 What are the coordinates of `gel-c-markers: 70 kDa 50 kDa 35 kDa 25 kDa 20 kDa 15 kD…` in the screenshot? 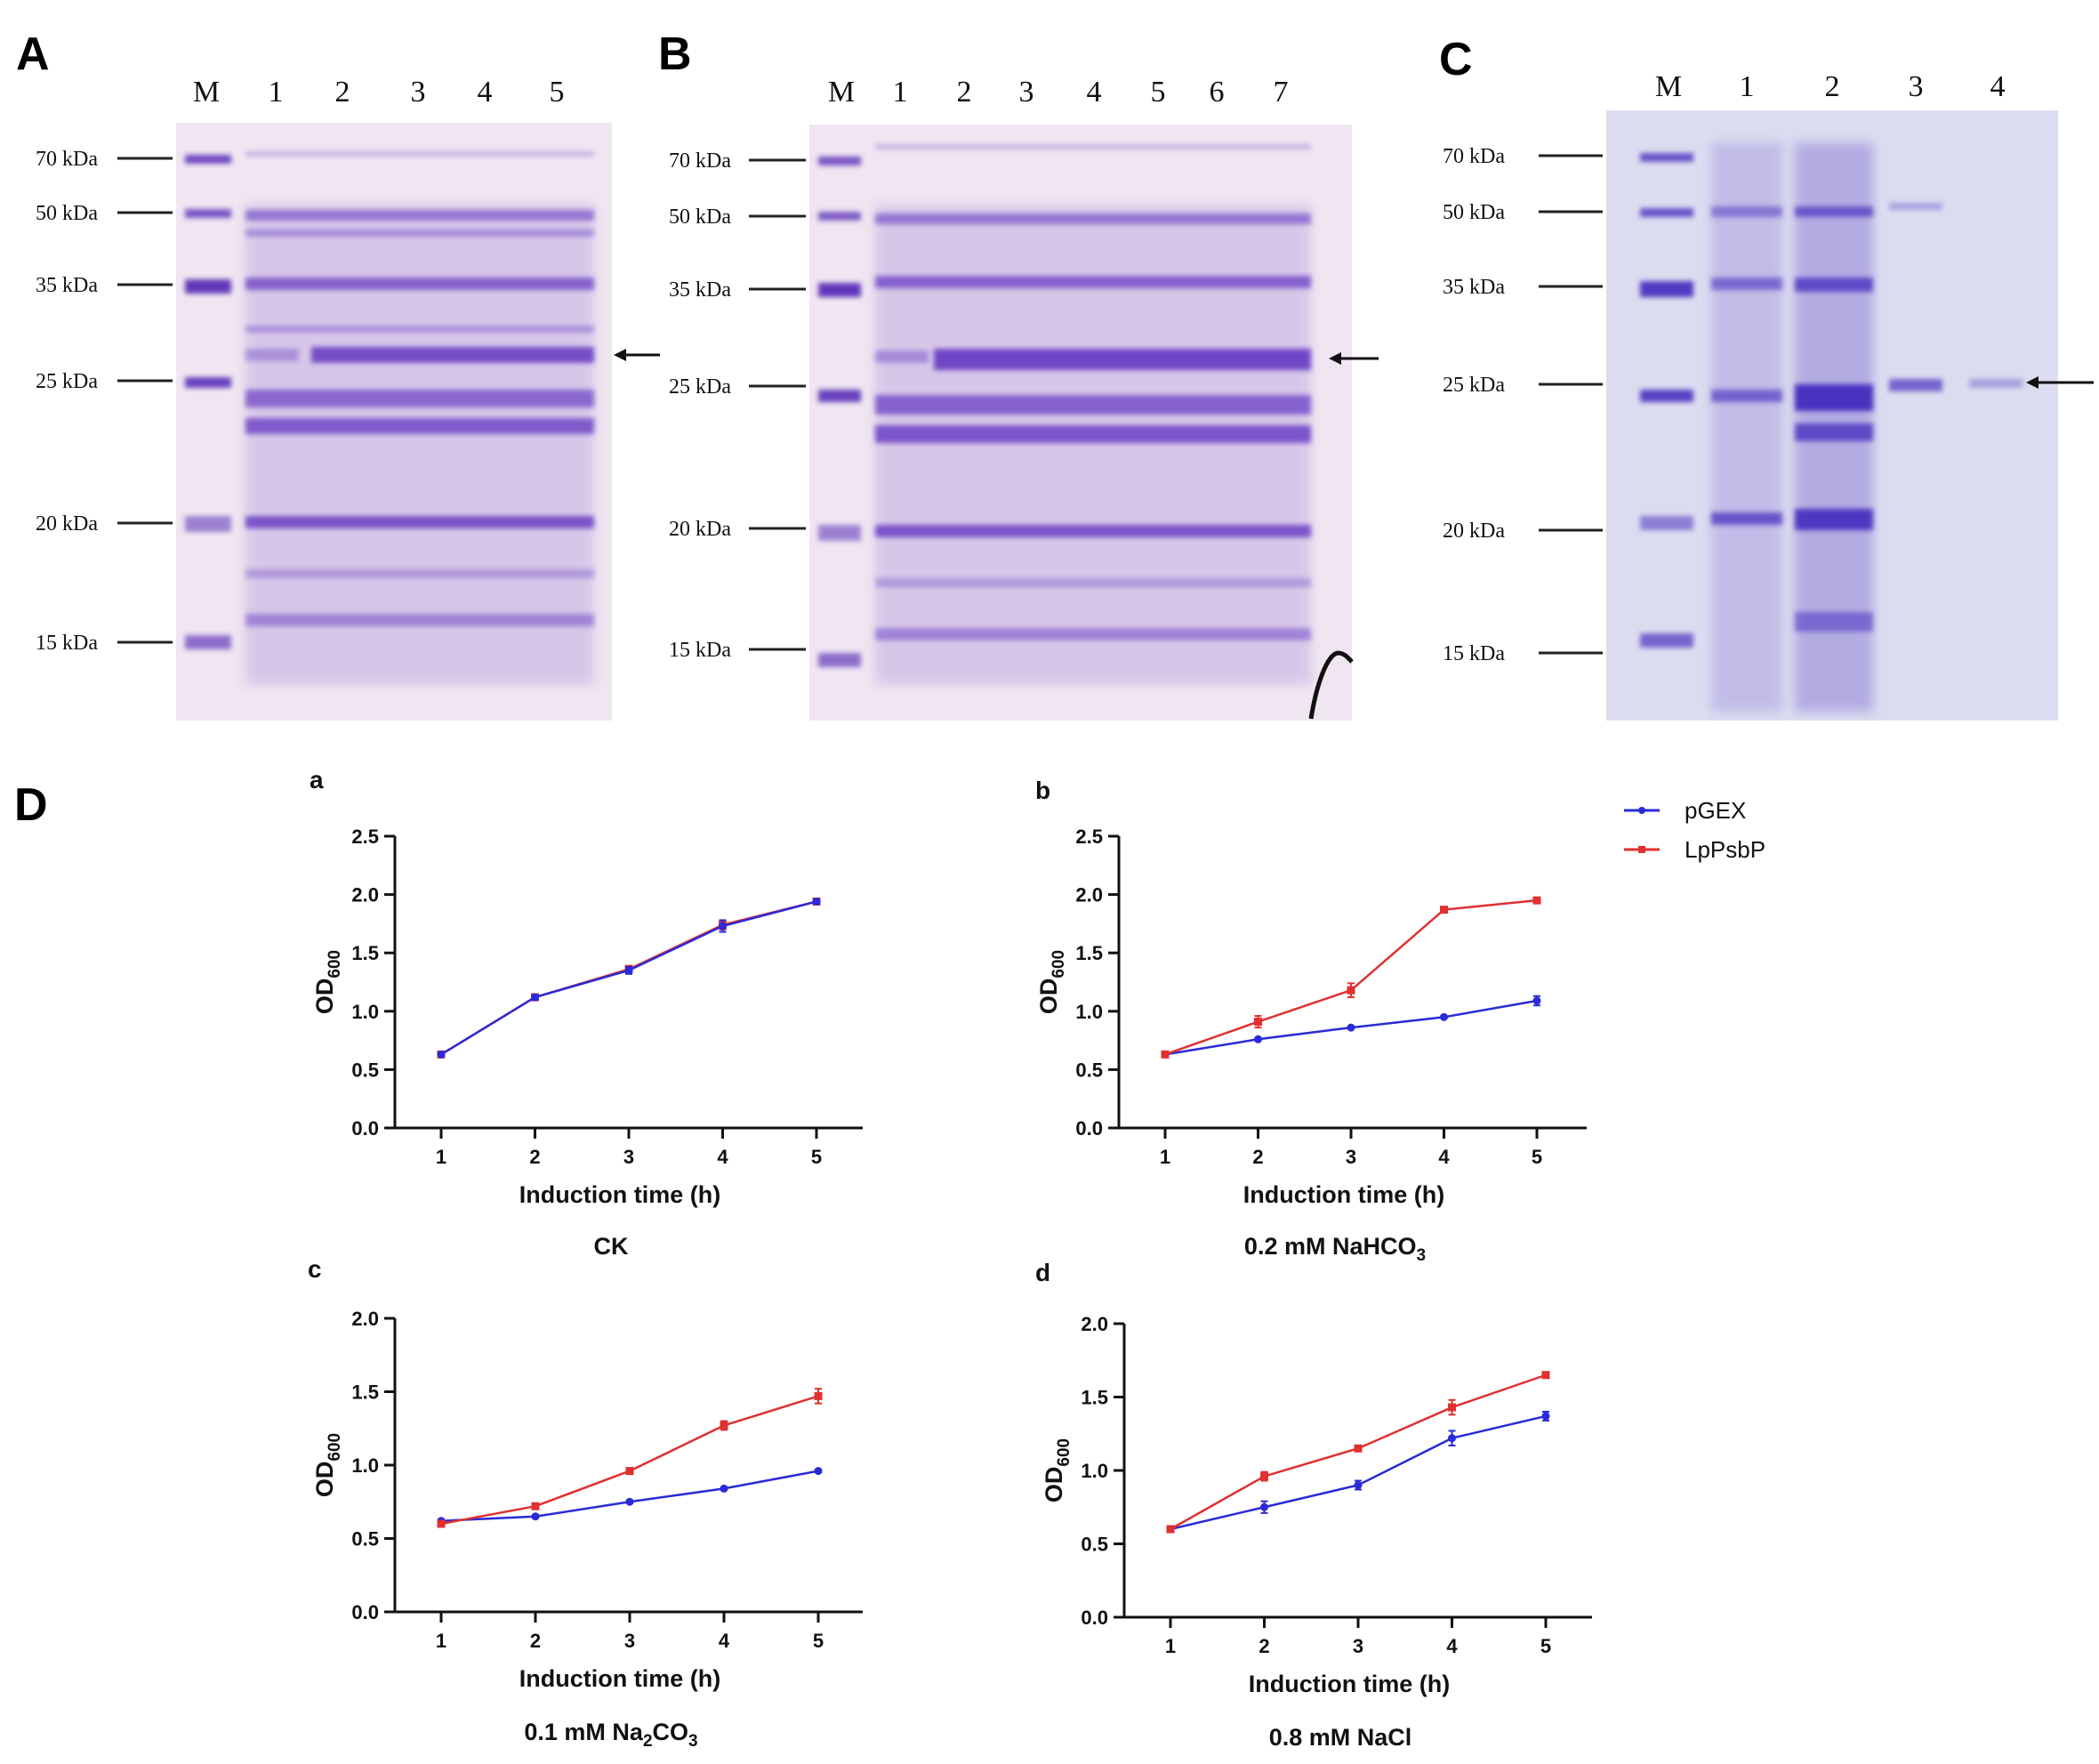 It's located at (1523, 405).